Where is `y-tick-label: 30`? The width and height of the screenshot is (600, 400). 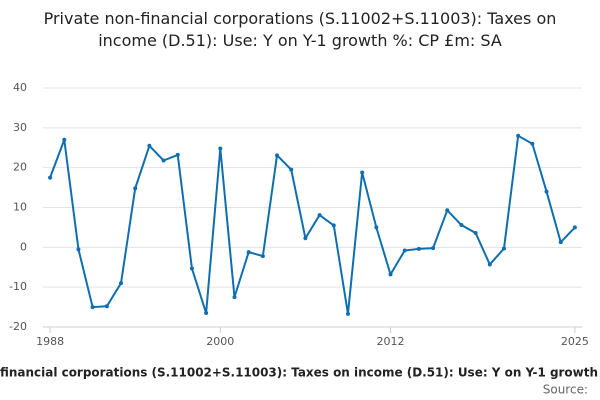
y-tick-label: 30 is located at coordinates (20, 127).